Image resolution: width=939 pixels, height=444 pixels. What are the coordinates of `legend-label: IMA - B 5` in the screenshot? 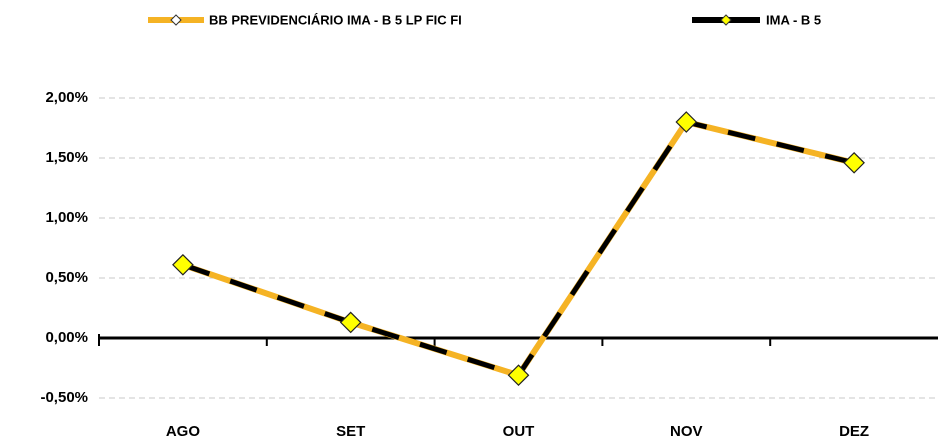 It's located at (793, 19).